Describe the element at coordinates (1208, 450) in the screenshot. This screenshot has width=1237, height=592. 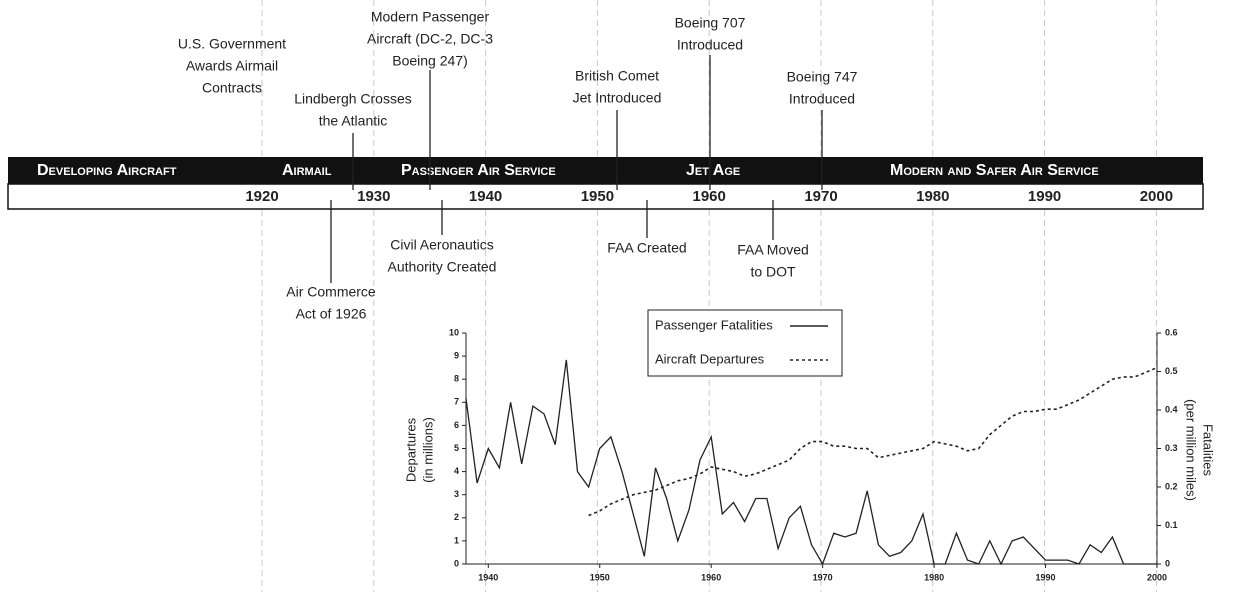
I see `y2-axis-title: Fatalities` at that location.